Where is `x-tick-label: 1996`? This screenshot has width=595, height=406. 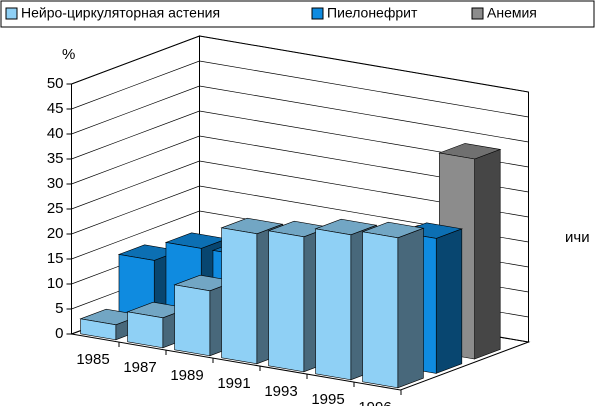 x-tick-label: 1996 is located at coordinates (374, 402).